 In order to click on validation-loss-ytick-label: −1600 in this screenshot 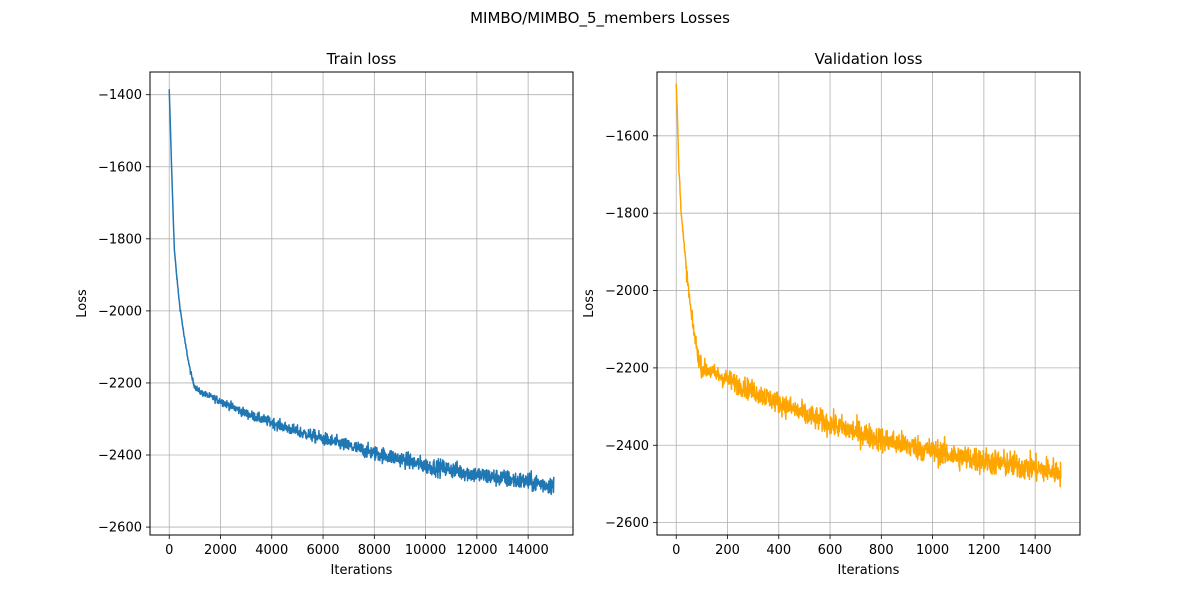, I will do `click(627, 136)`.